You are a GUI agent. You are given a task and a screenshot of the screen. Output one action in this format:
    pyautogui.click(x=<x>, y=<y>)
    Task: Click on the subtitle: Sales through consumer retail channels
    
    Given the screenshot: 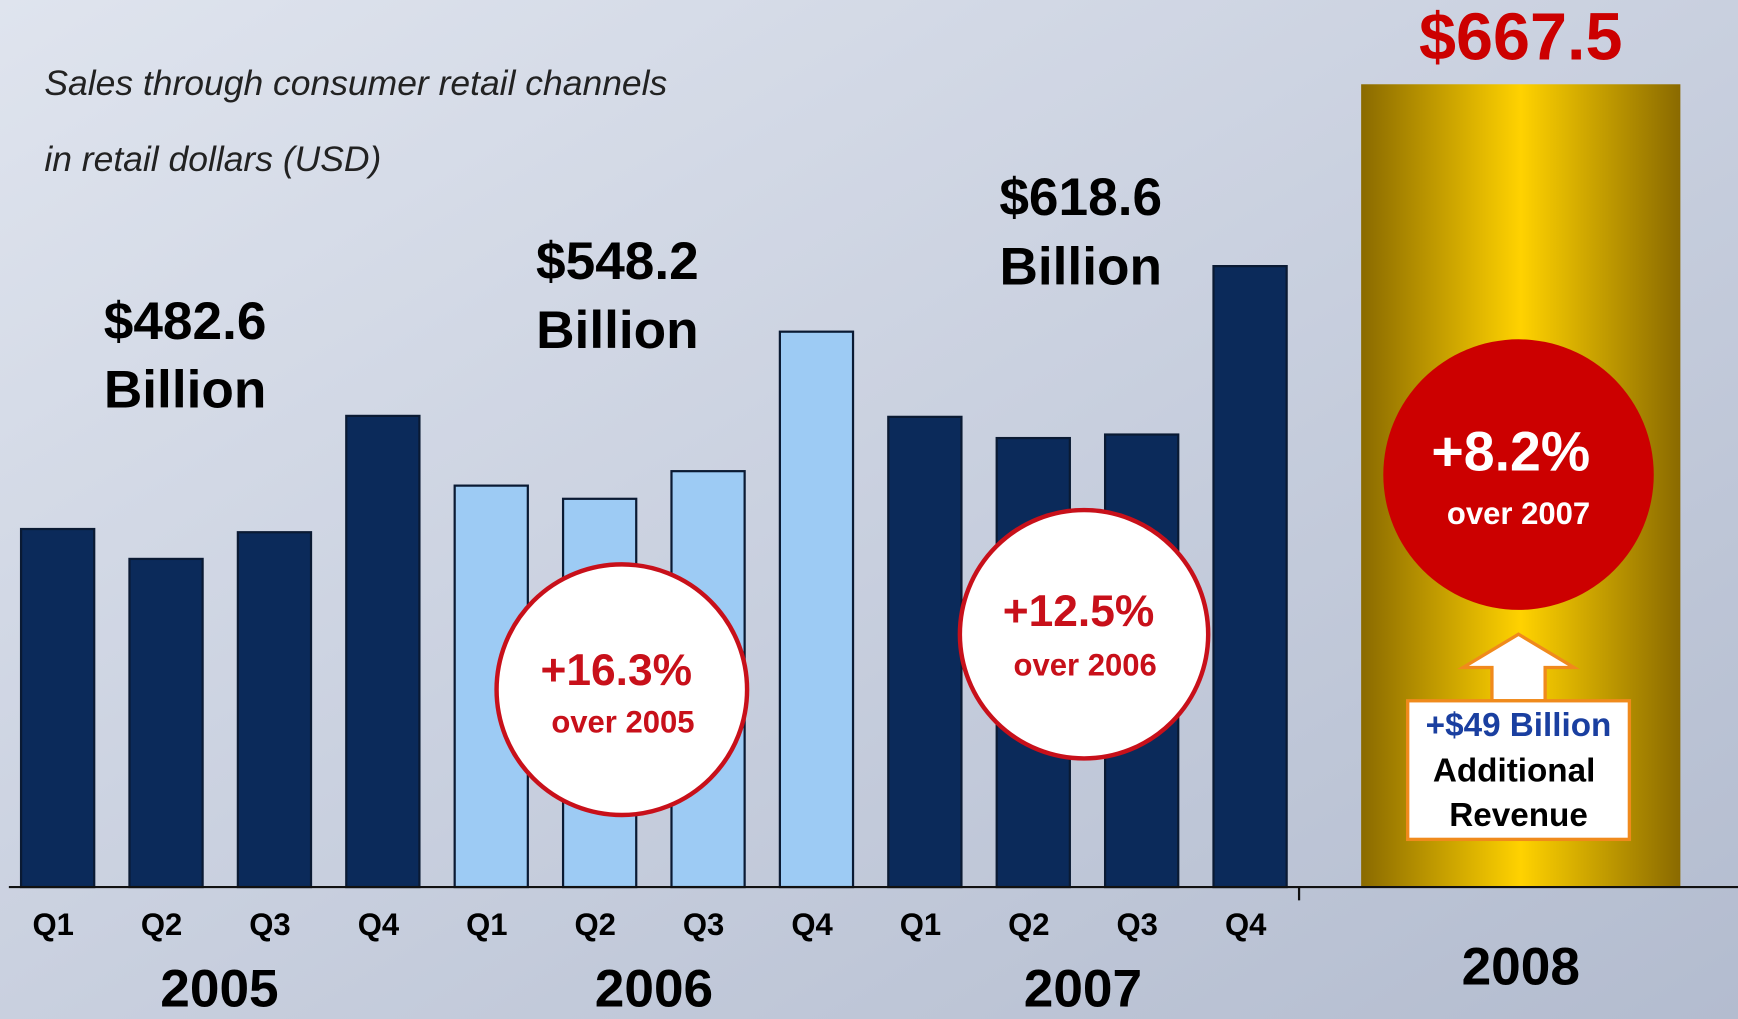 What is the action you would take?
    pyautogui.click(x=355, y=83)
    